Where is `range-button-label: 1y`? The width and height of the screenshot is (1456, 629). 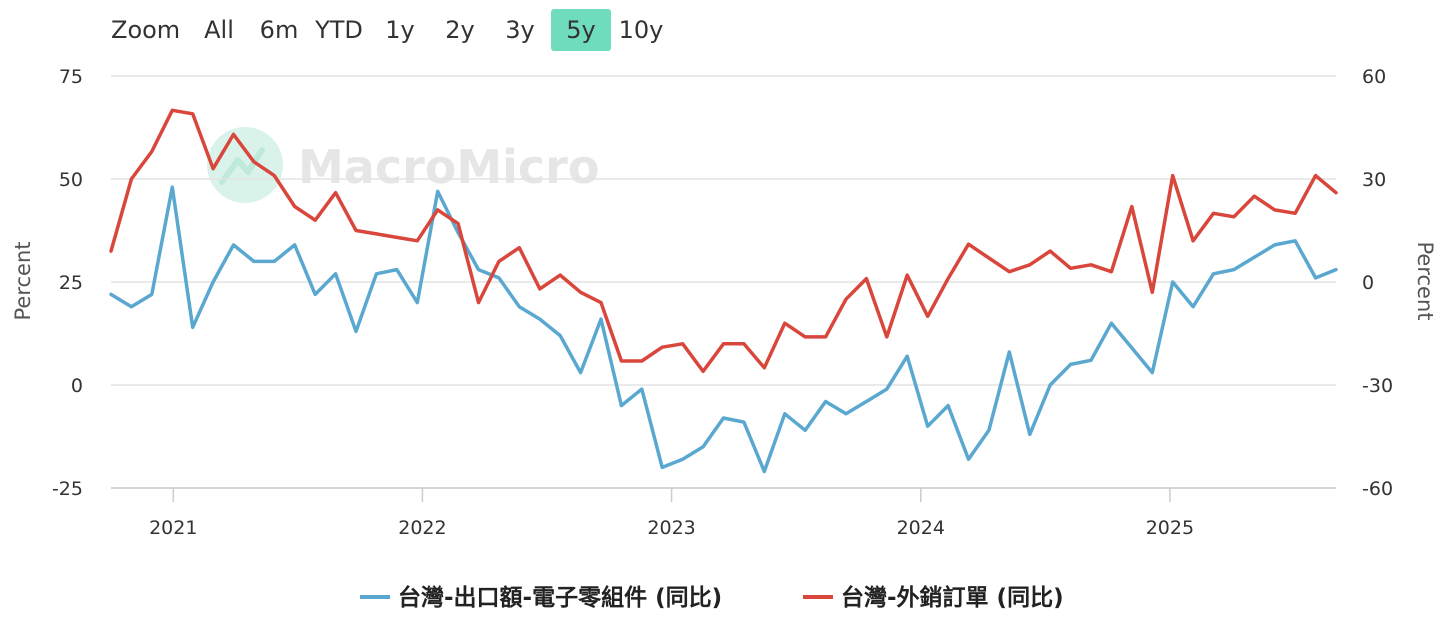 range-button-label: 1y is located at coordinates (399, 30).